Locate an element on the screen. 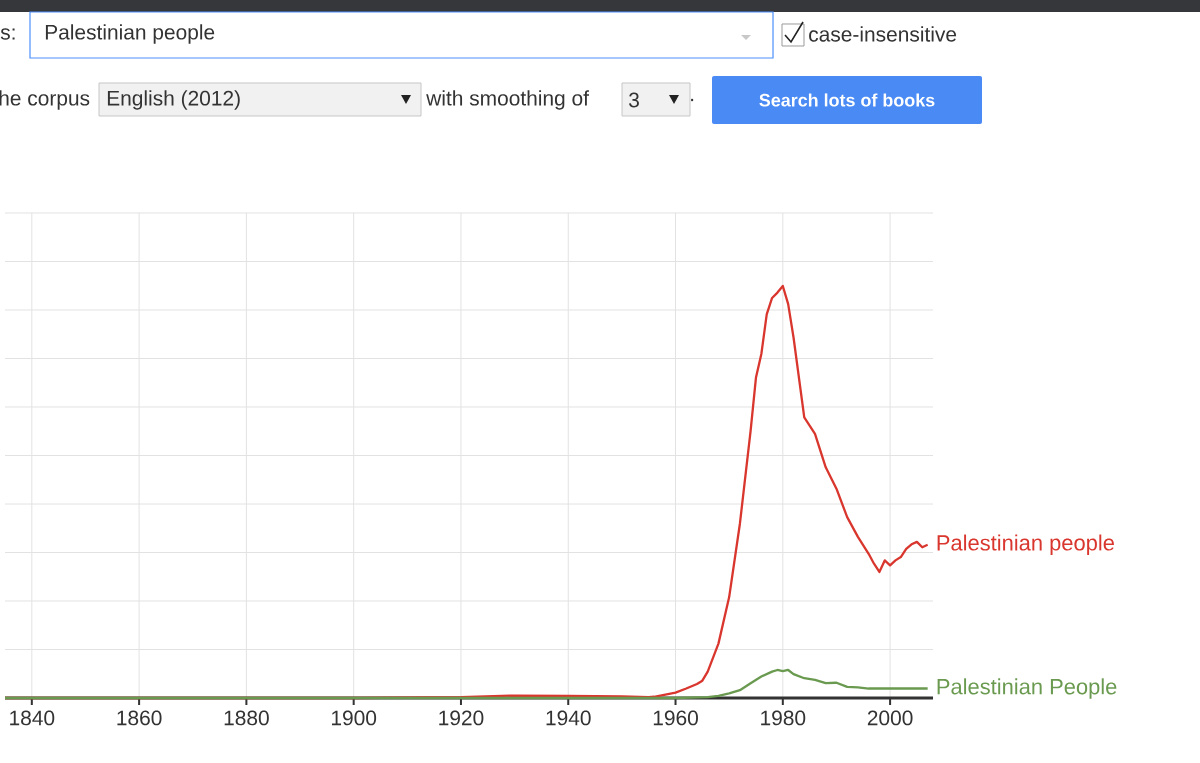 The width and height of the screenshot is (1200, 763). text: 3 is located at coordinates (634, 100).